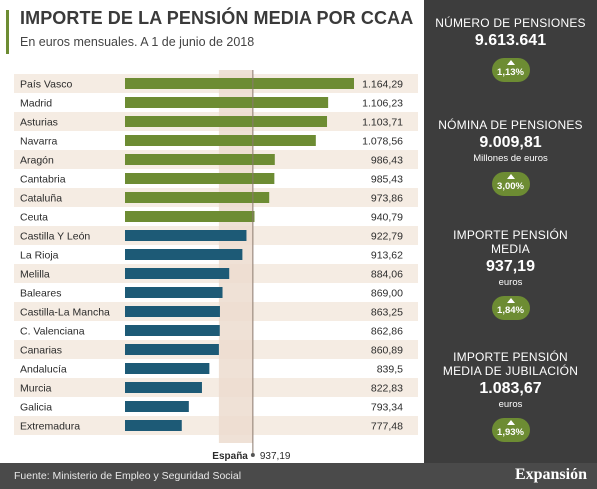 This screenshot has height=489, width=597. I want to click on category-label: Baleares, so click(40, 294).